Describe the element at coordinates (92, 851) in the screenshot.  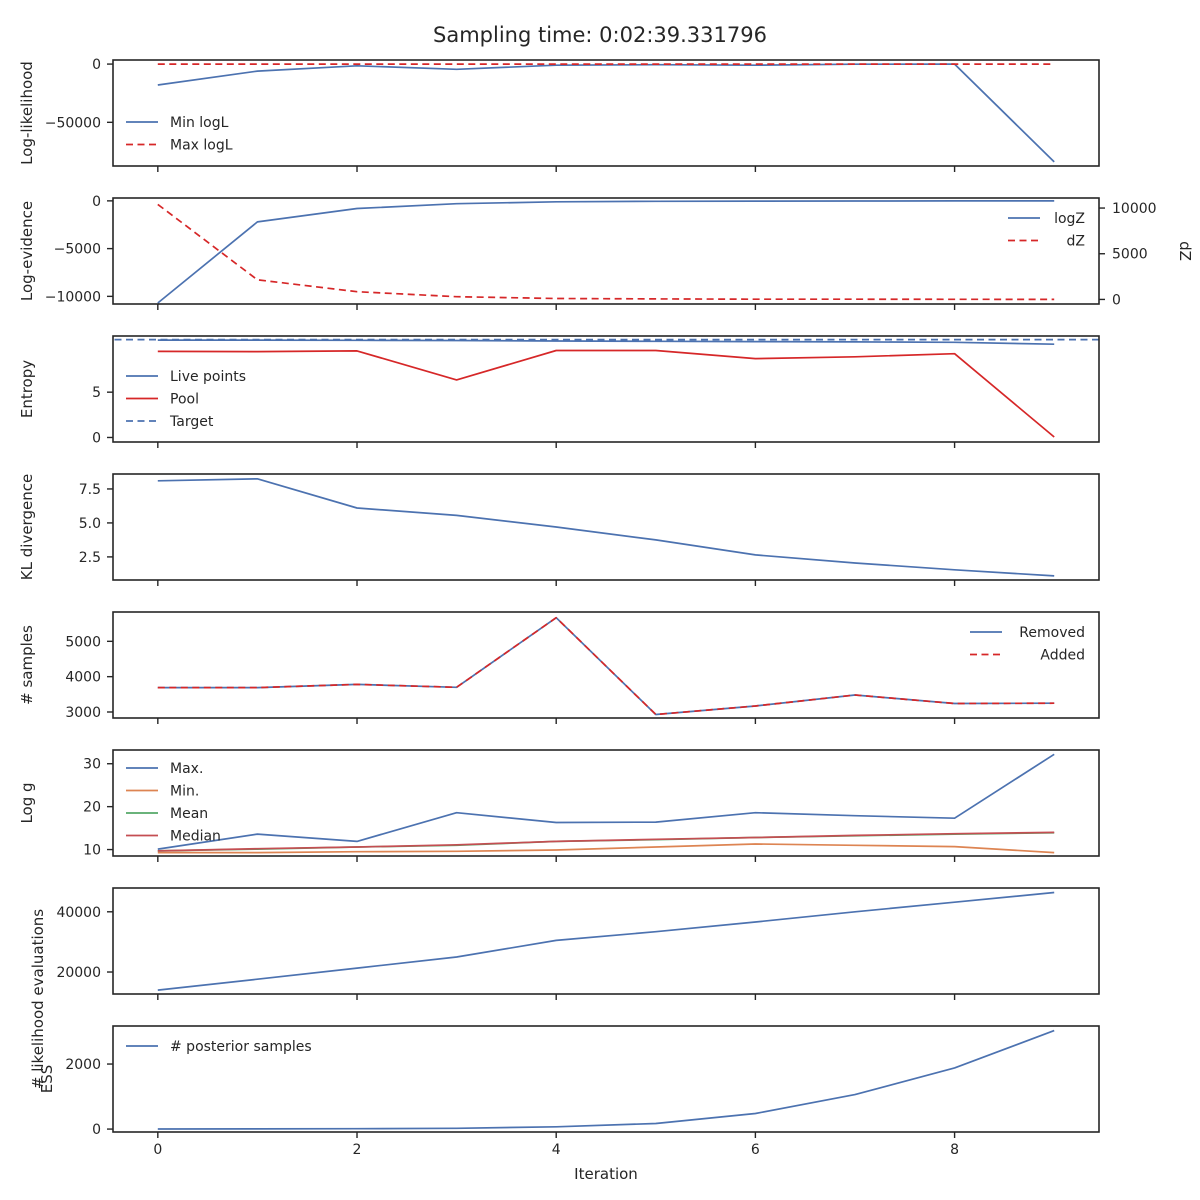
I see `y-tick-label: 10` at that location.